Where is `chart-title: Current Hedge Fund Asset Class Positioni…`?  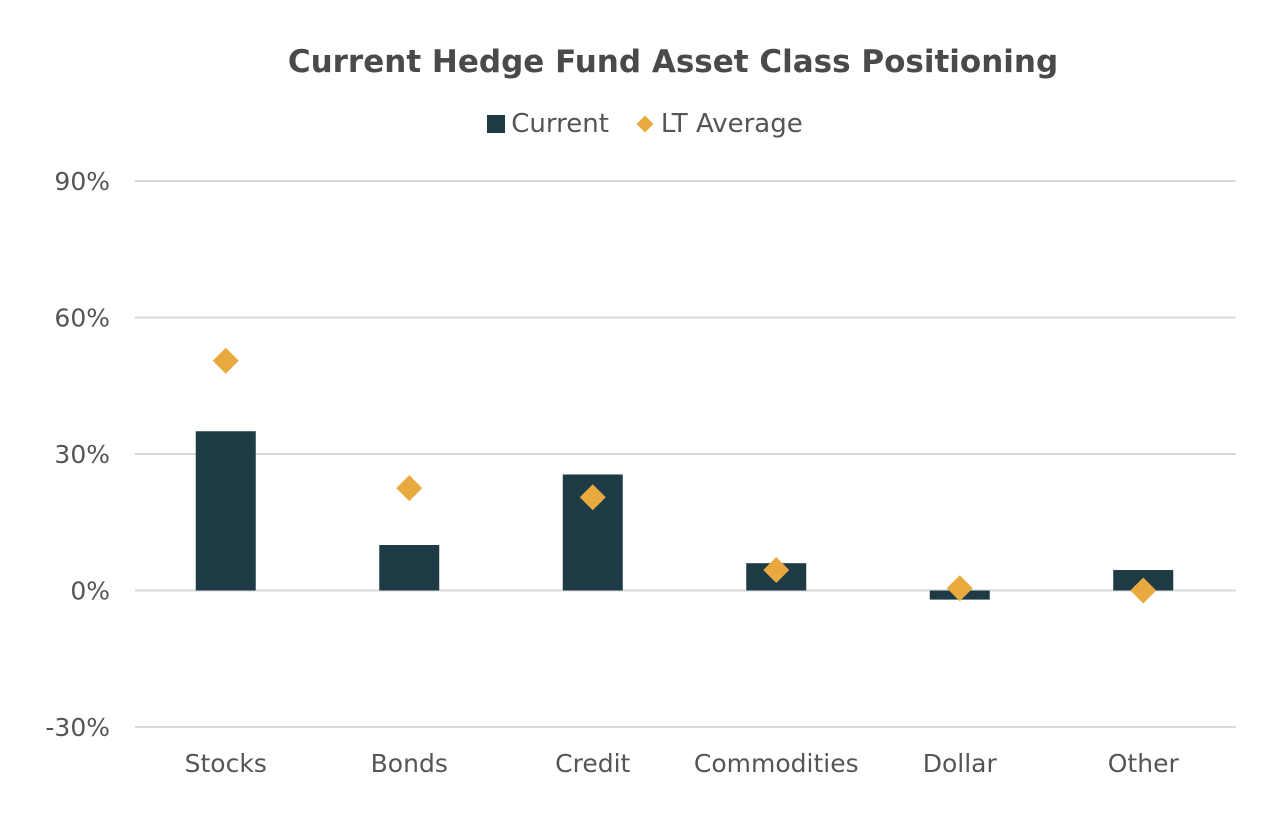
chart-title: Current Hedge Fund Asset Class Positioni… is located at coordinates (673, 62).